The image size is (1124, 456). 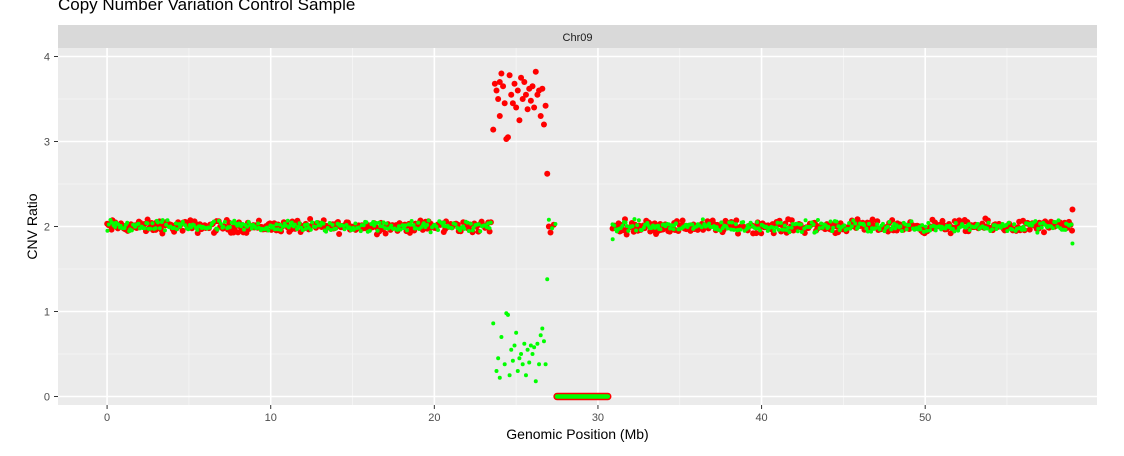 I want to click on y-tick-label: 4, so click(x=47, y=58).